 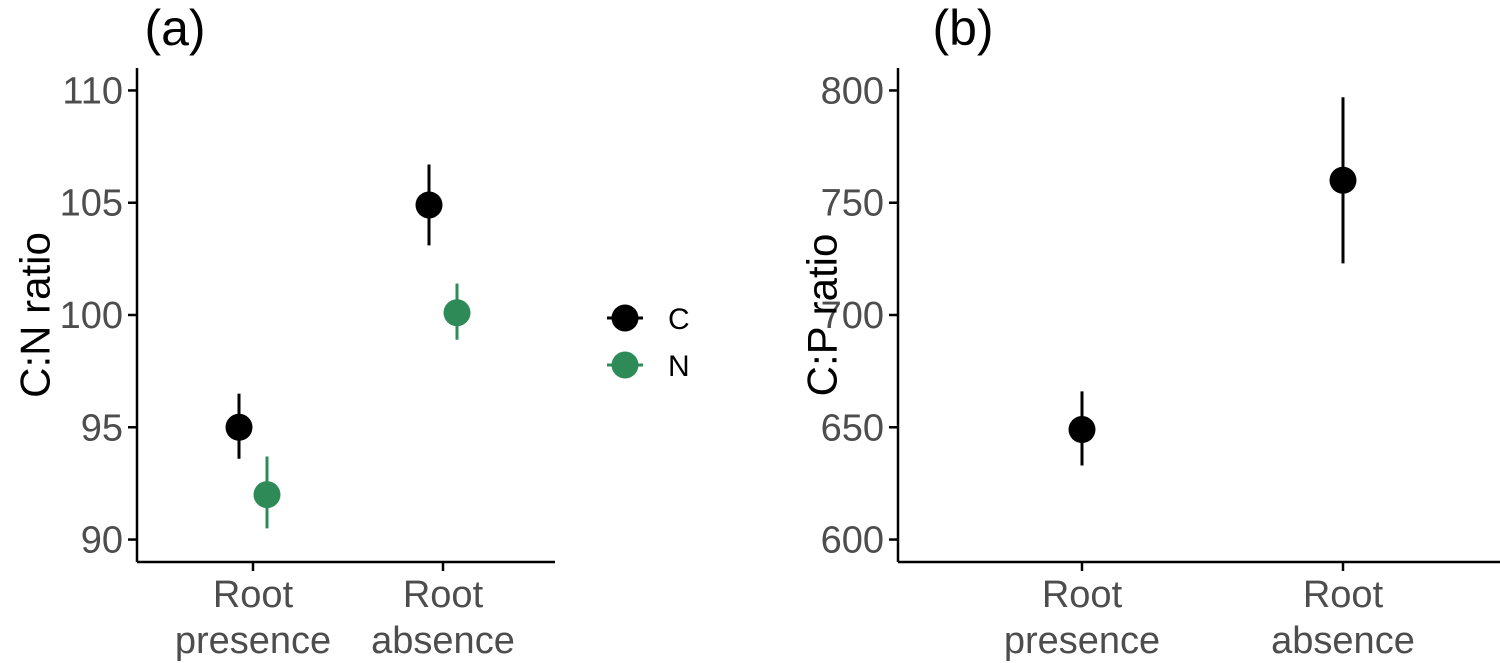 I want to click on legend-label: C, so click(x=679, y=319).